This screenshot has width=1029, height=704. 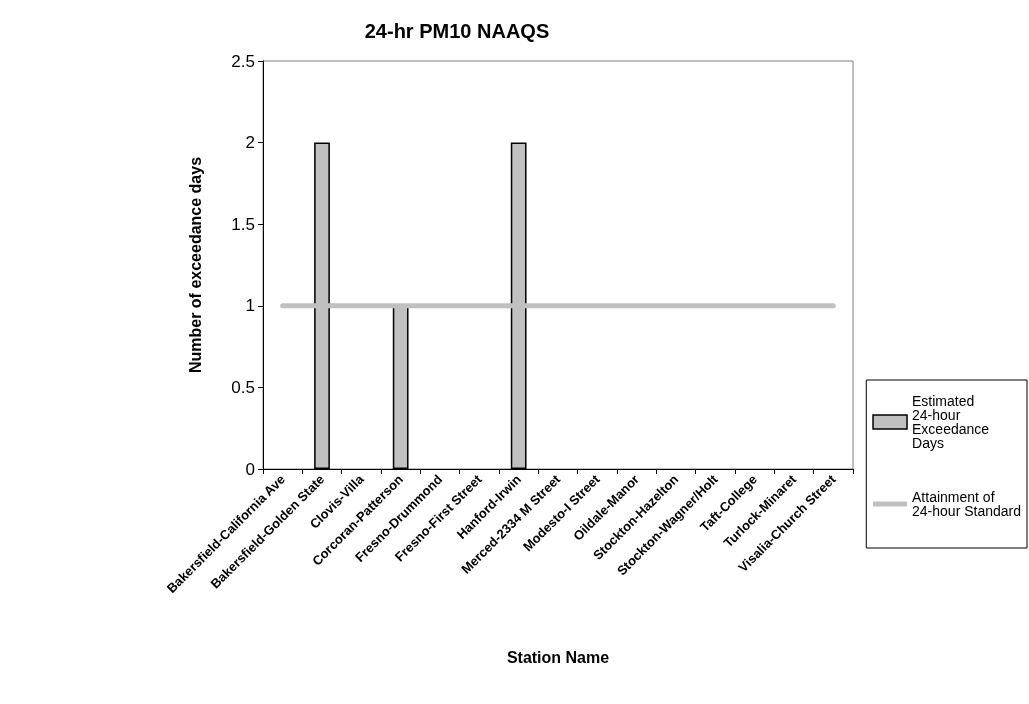 I want to click on y-tick-label: 0.5, so click(x=243, y=387).